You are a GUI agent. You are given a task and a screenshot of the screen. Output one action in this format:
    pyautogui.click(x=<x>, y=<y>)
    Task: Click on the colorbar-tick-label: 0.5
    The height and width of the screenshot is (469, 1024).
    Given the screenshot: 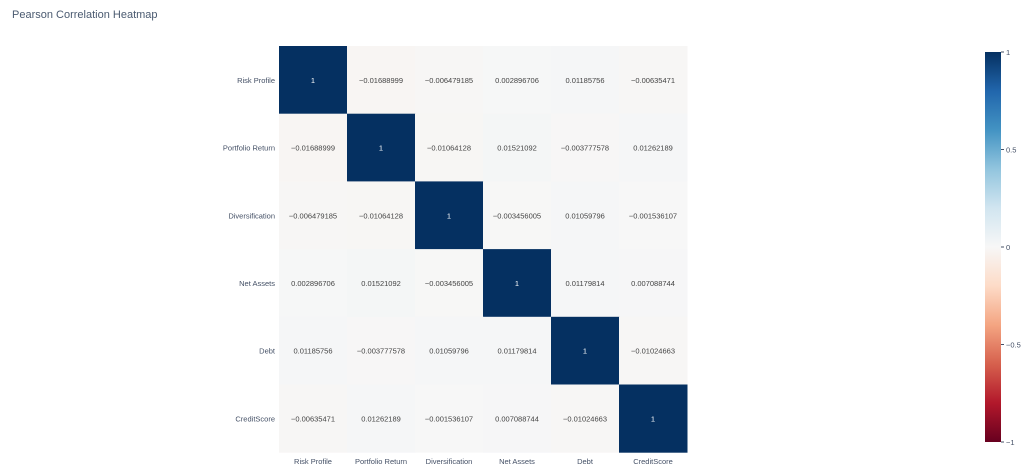 What is the action you would take?
    pyautogui.click(x=1011, y=150)
    